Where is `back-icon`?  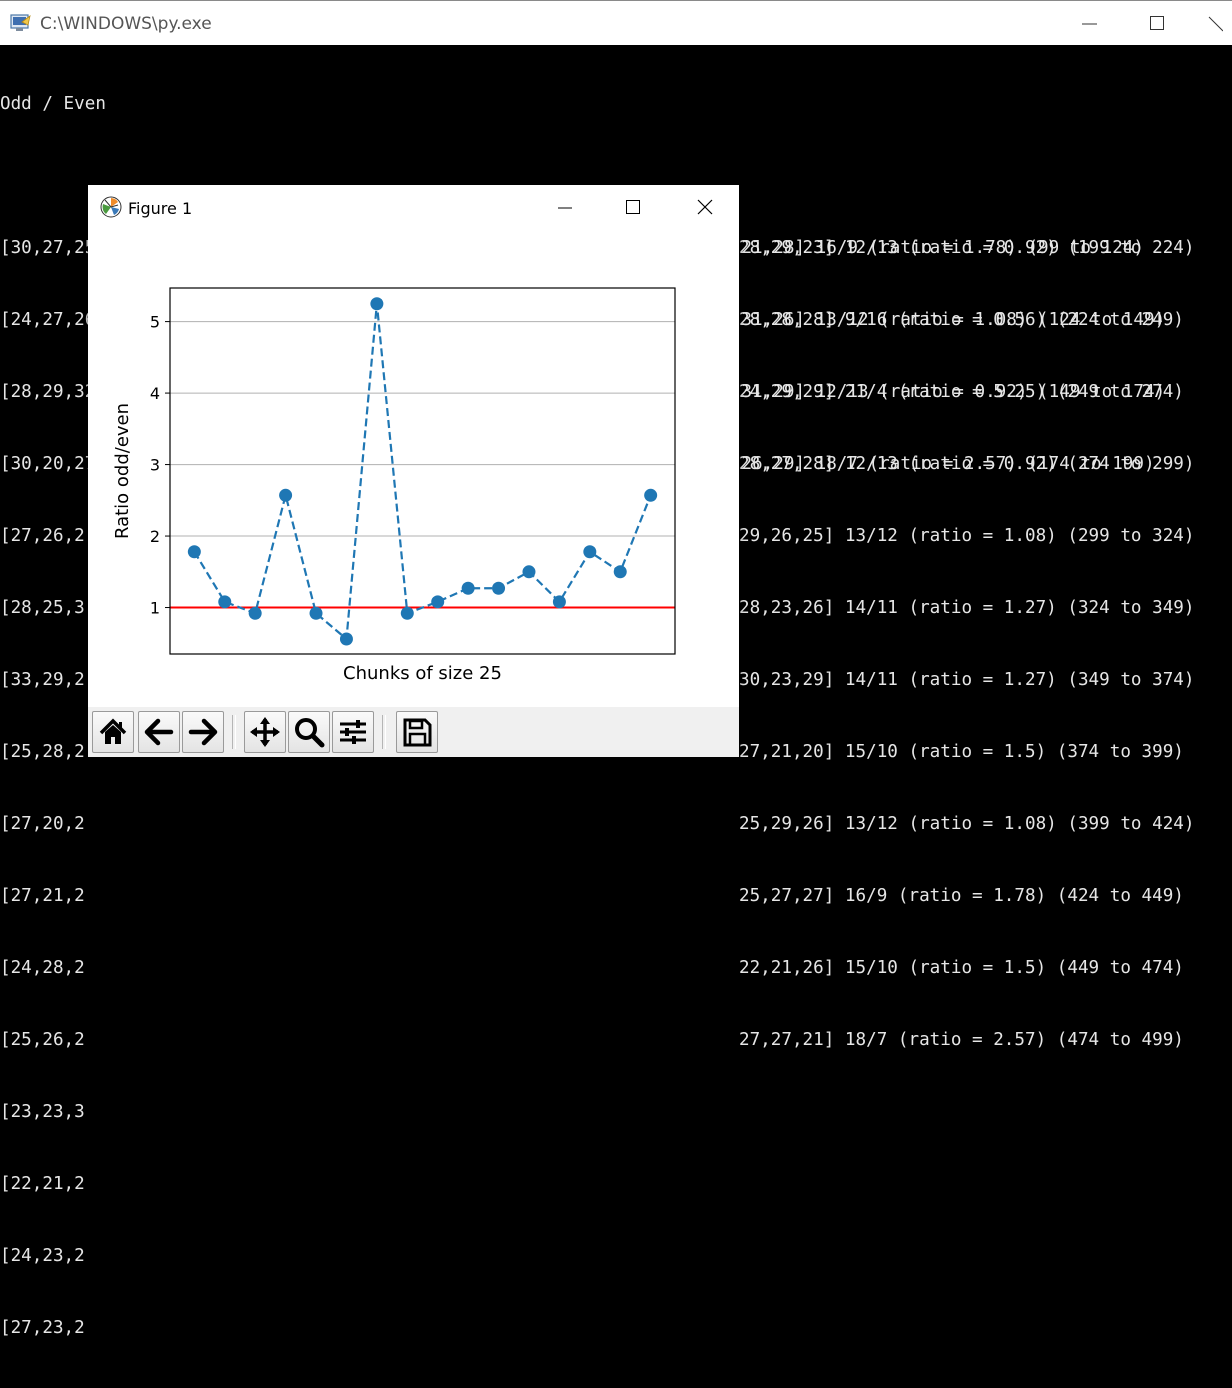
back-icon is located at coordinates (159, 732).